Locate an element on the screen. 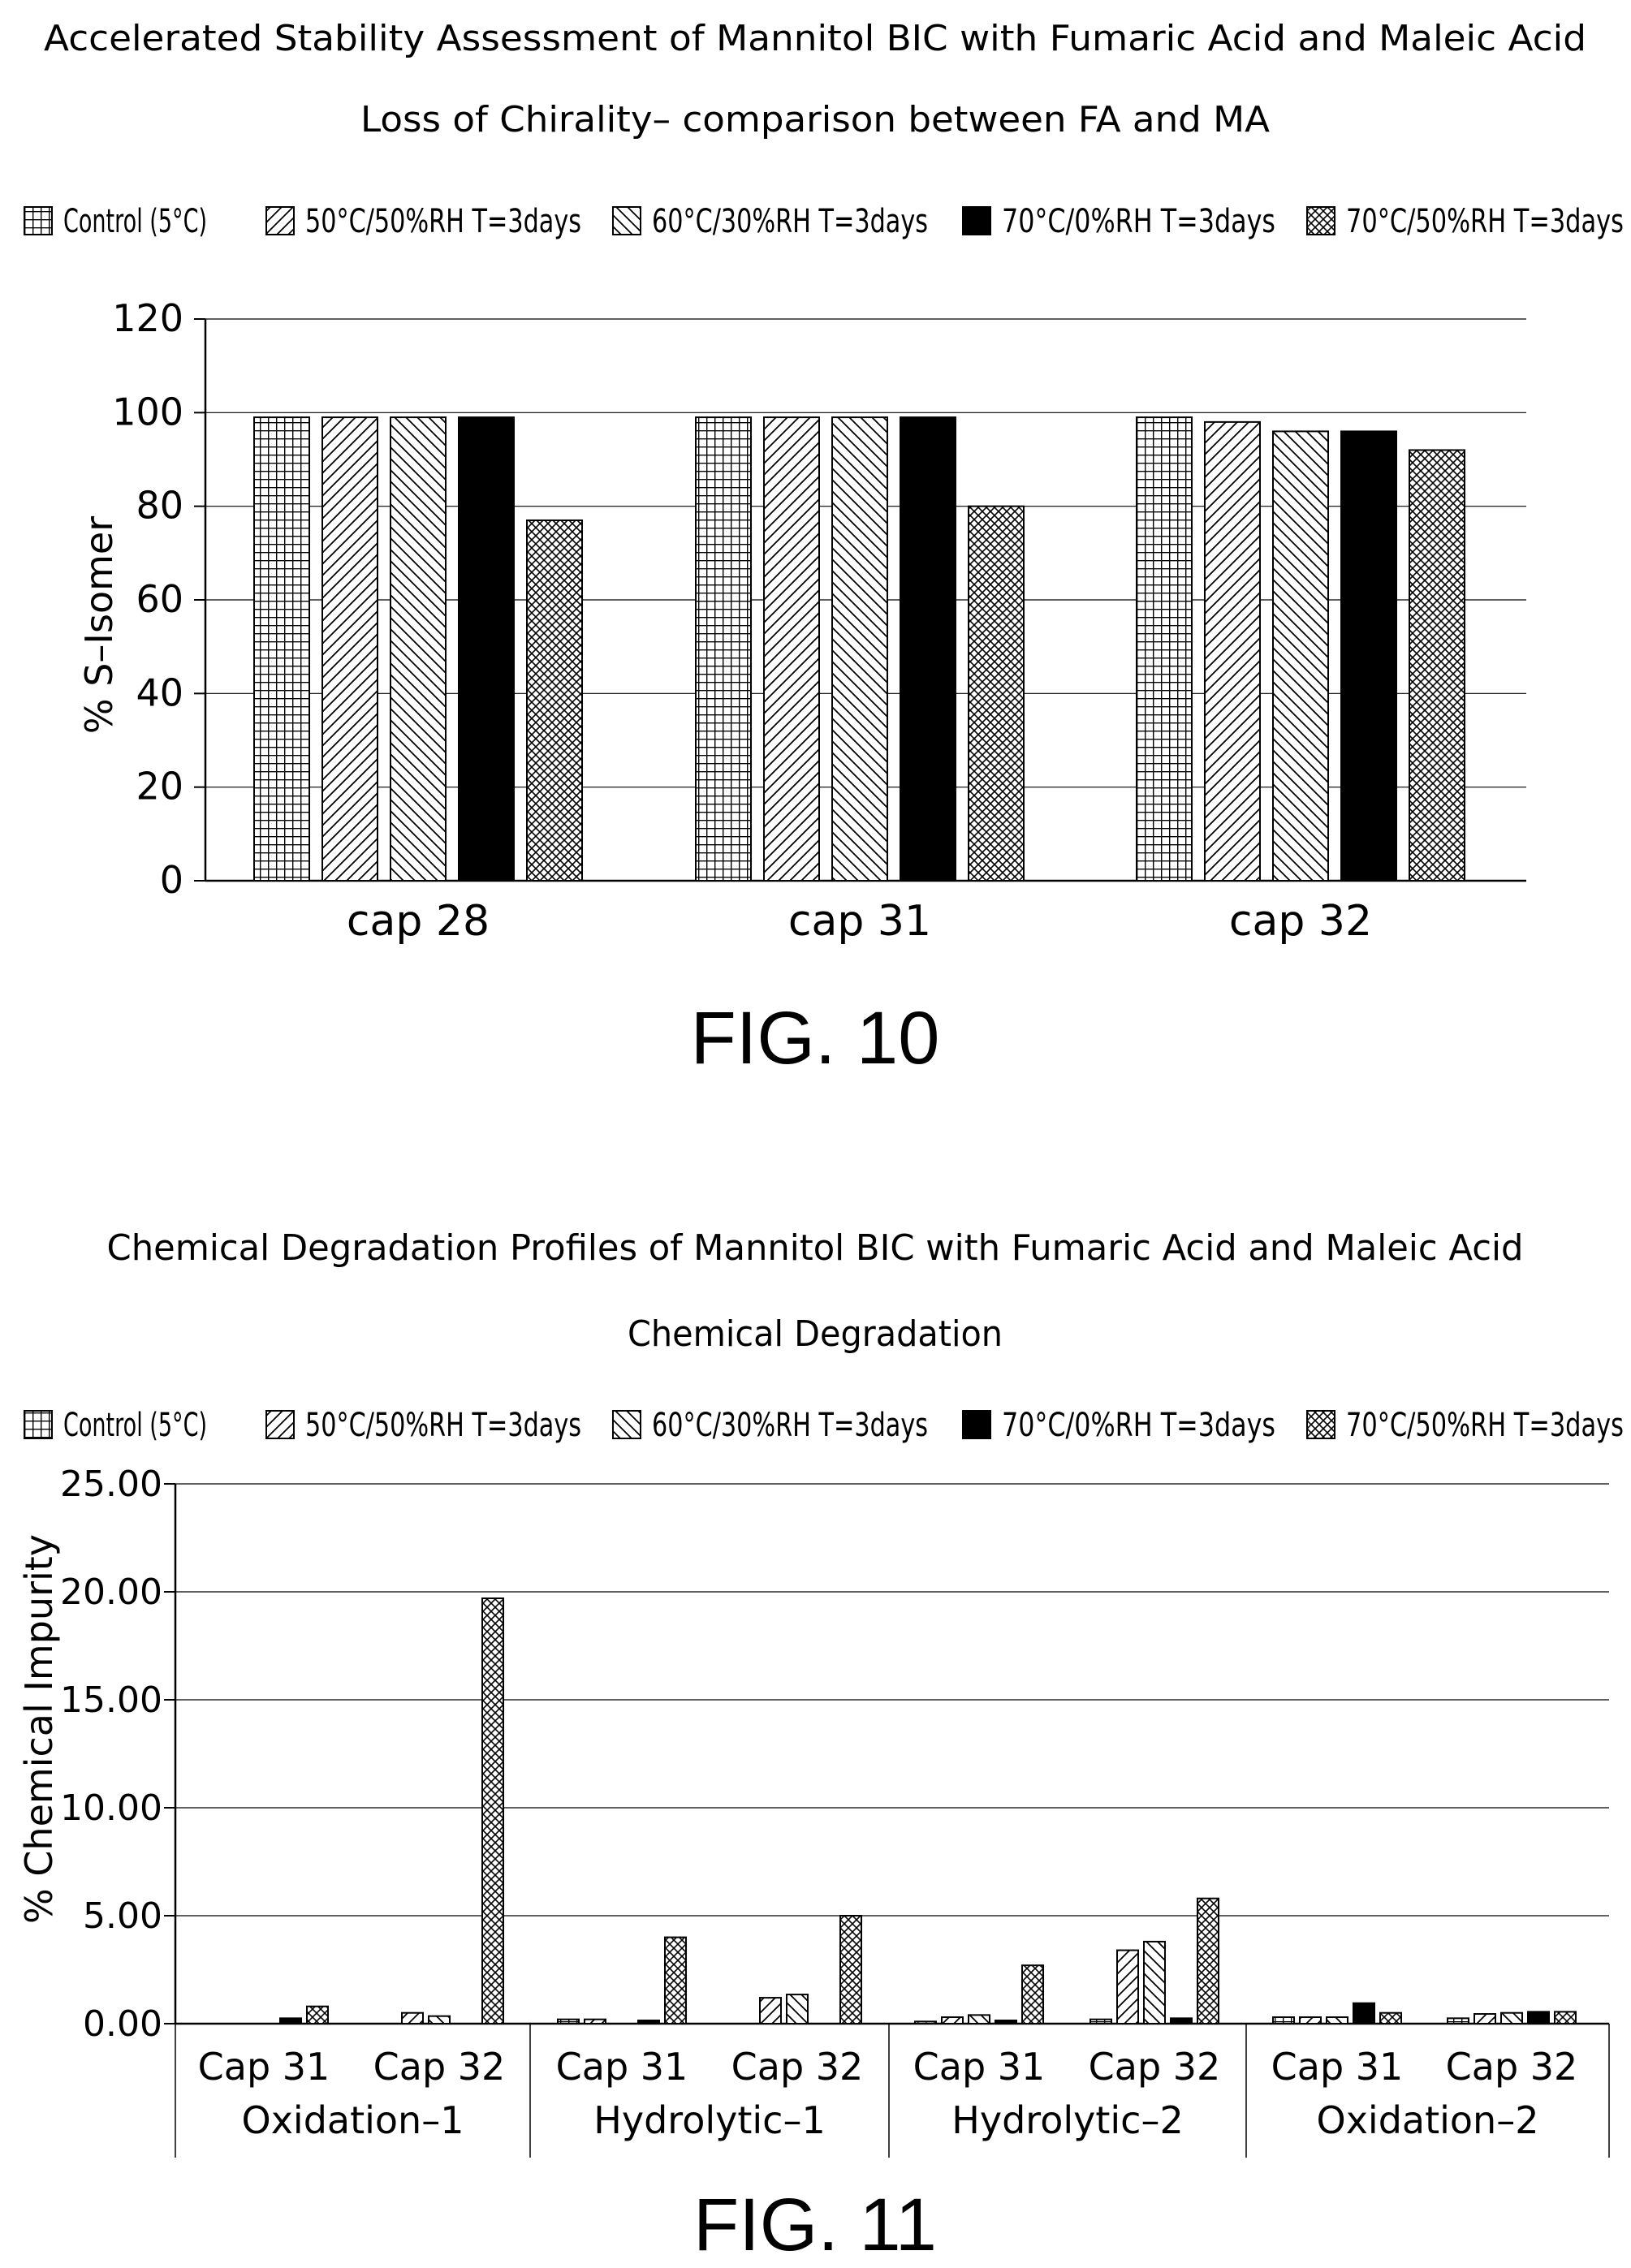  x-tick-label: cap 32 is located at coordinates (1300, 921).